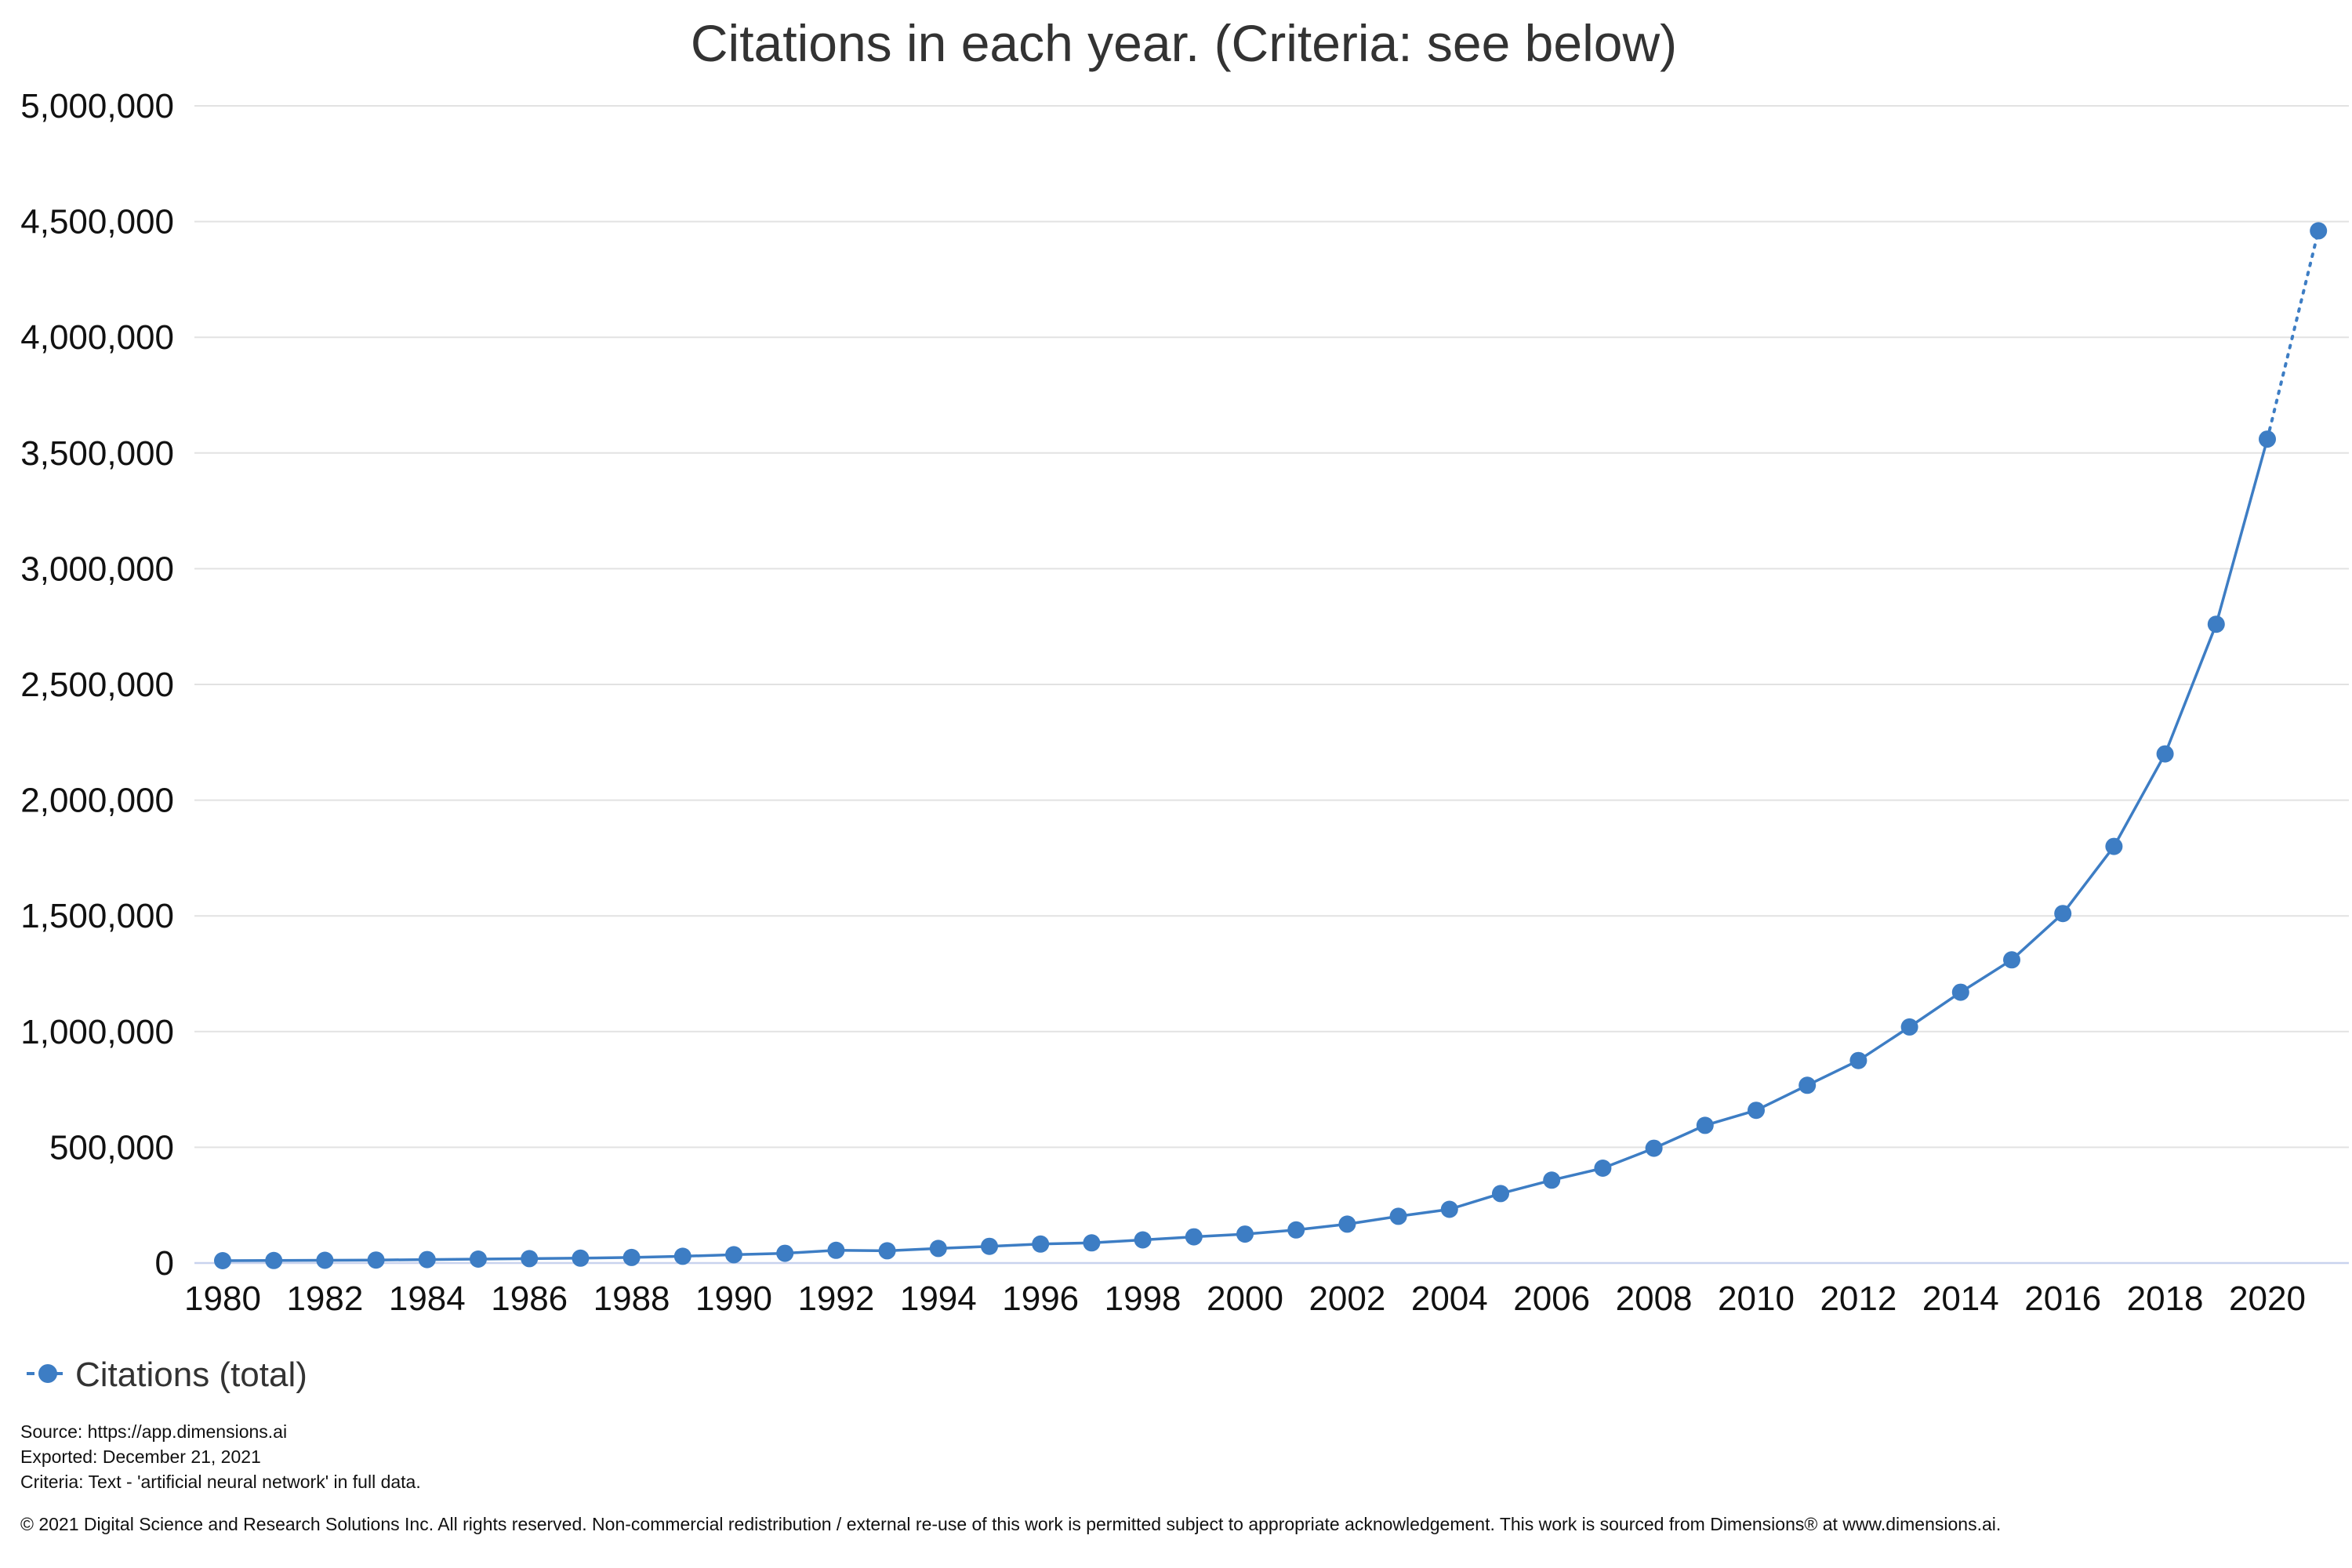 Image resolution: width=2352 pixels, height=1568 pixels. What do you see at coordinates (97, 1032) in the screenshot?
I see `y-tick-label: 1,000,000` at bounding box center [97, 1032].